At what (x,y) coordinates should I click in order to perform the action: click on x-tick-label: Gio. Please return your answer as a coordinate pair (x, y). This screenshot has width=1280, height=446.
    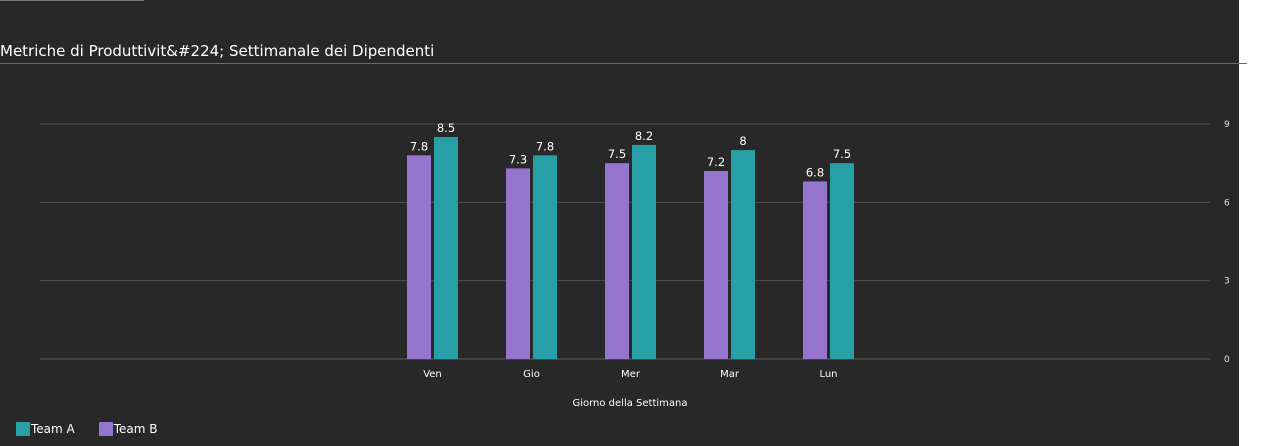
    Looking at the image, I should click on (531, 374).